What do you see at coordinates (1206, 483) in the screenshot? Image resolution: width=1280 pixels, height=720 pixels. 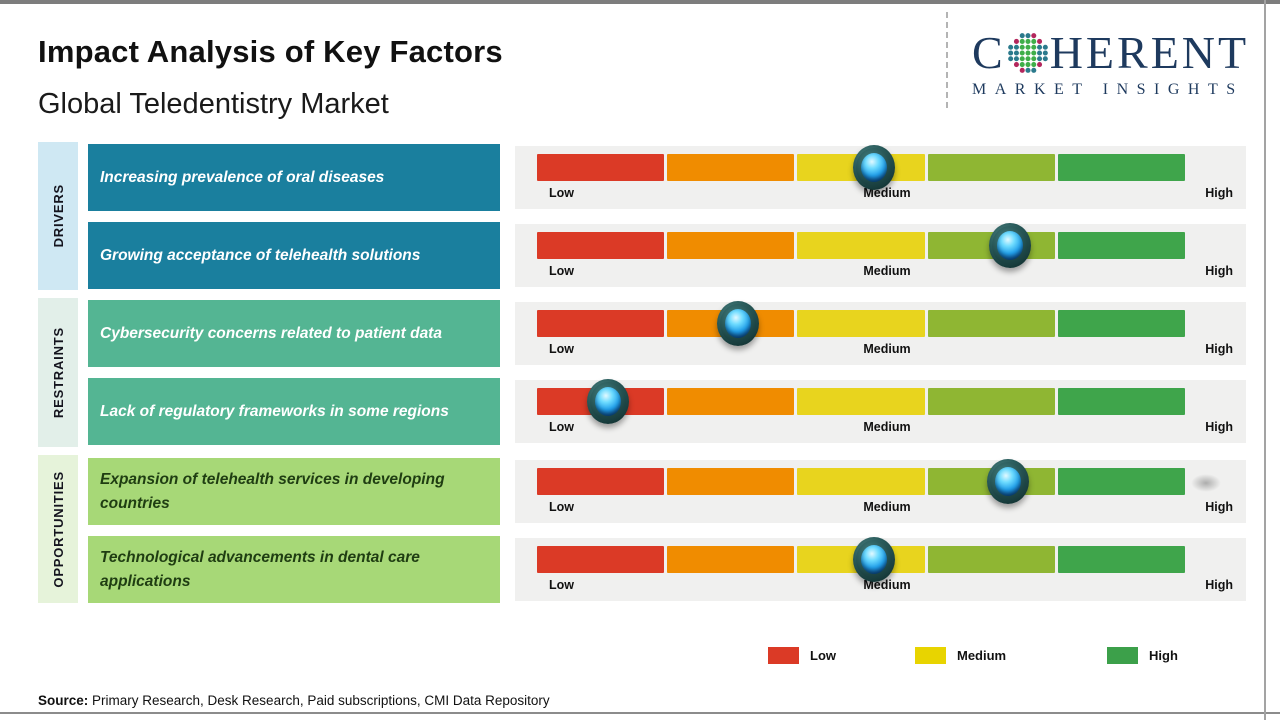 I see `bar-shadow-artifact` at bounding box center [1206, 483].